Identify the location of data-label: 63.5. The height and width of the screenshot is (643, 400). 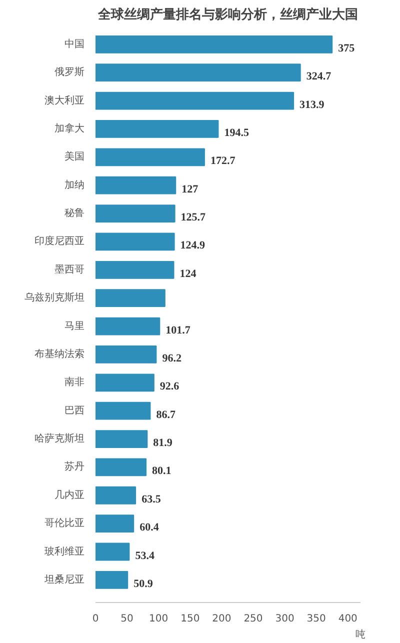
(152, 499).